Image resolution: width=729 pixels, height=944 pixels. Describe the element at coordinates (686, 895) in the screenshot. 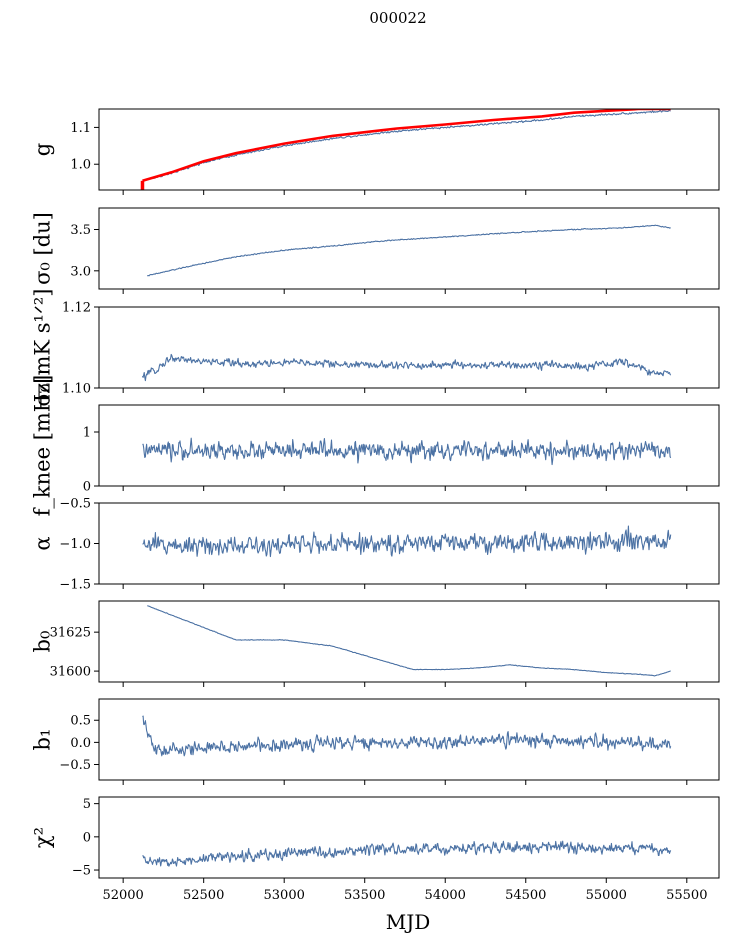

I see `x-tick-label: 55500` at that location.